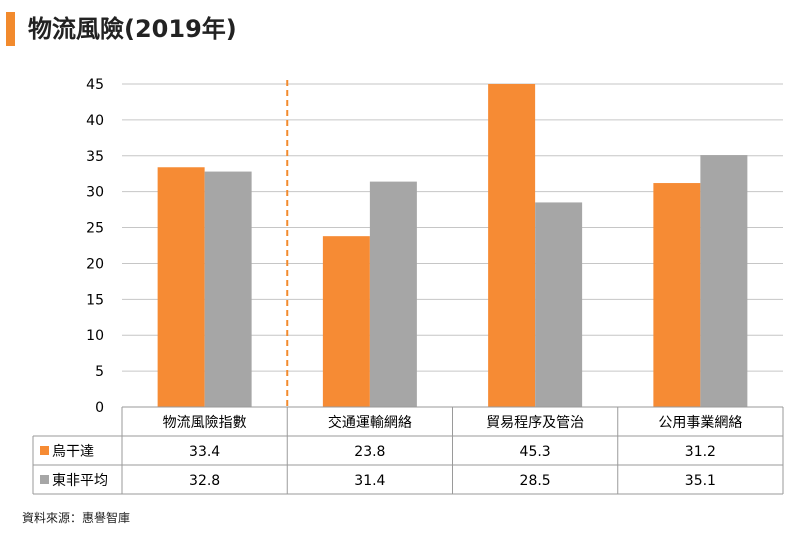  Describe the element at coordinates (95, 121) in the screenshot. I see `y-tick-label: 40` at that location.